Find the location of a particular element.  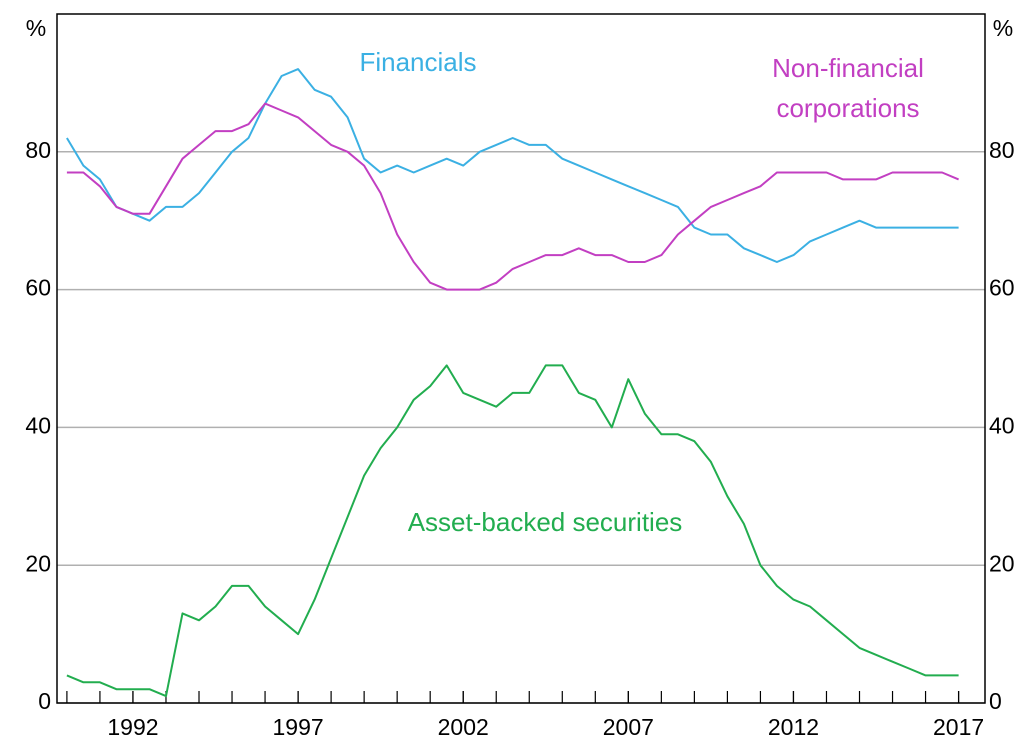

y-unit-left: % is located at coordinates (36, 28).